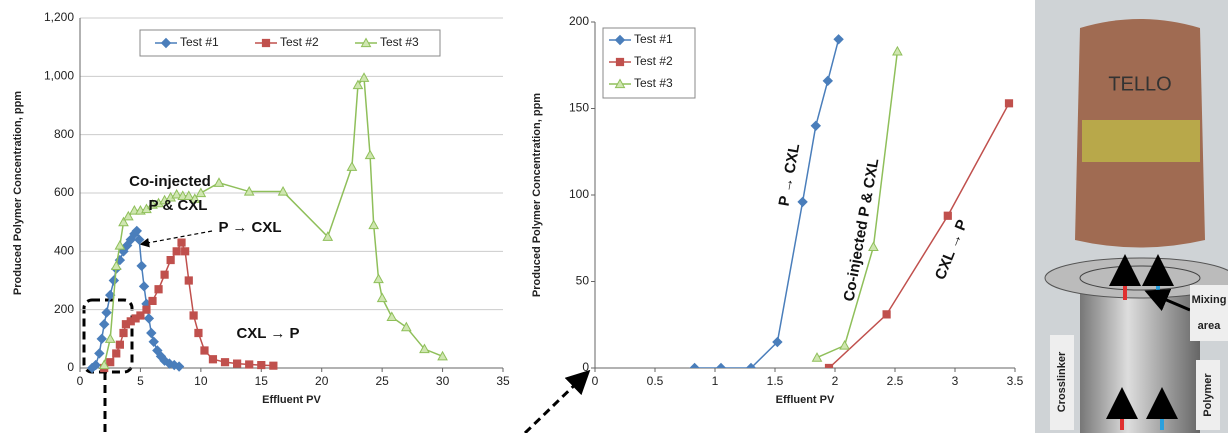  What do you see at coordinates (1141, 141) in the screenshot?
I see `tape` at bounding box center [1141, 141].